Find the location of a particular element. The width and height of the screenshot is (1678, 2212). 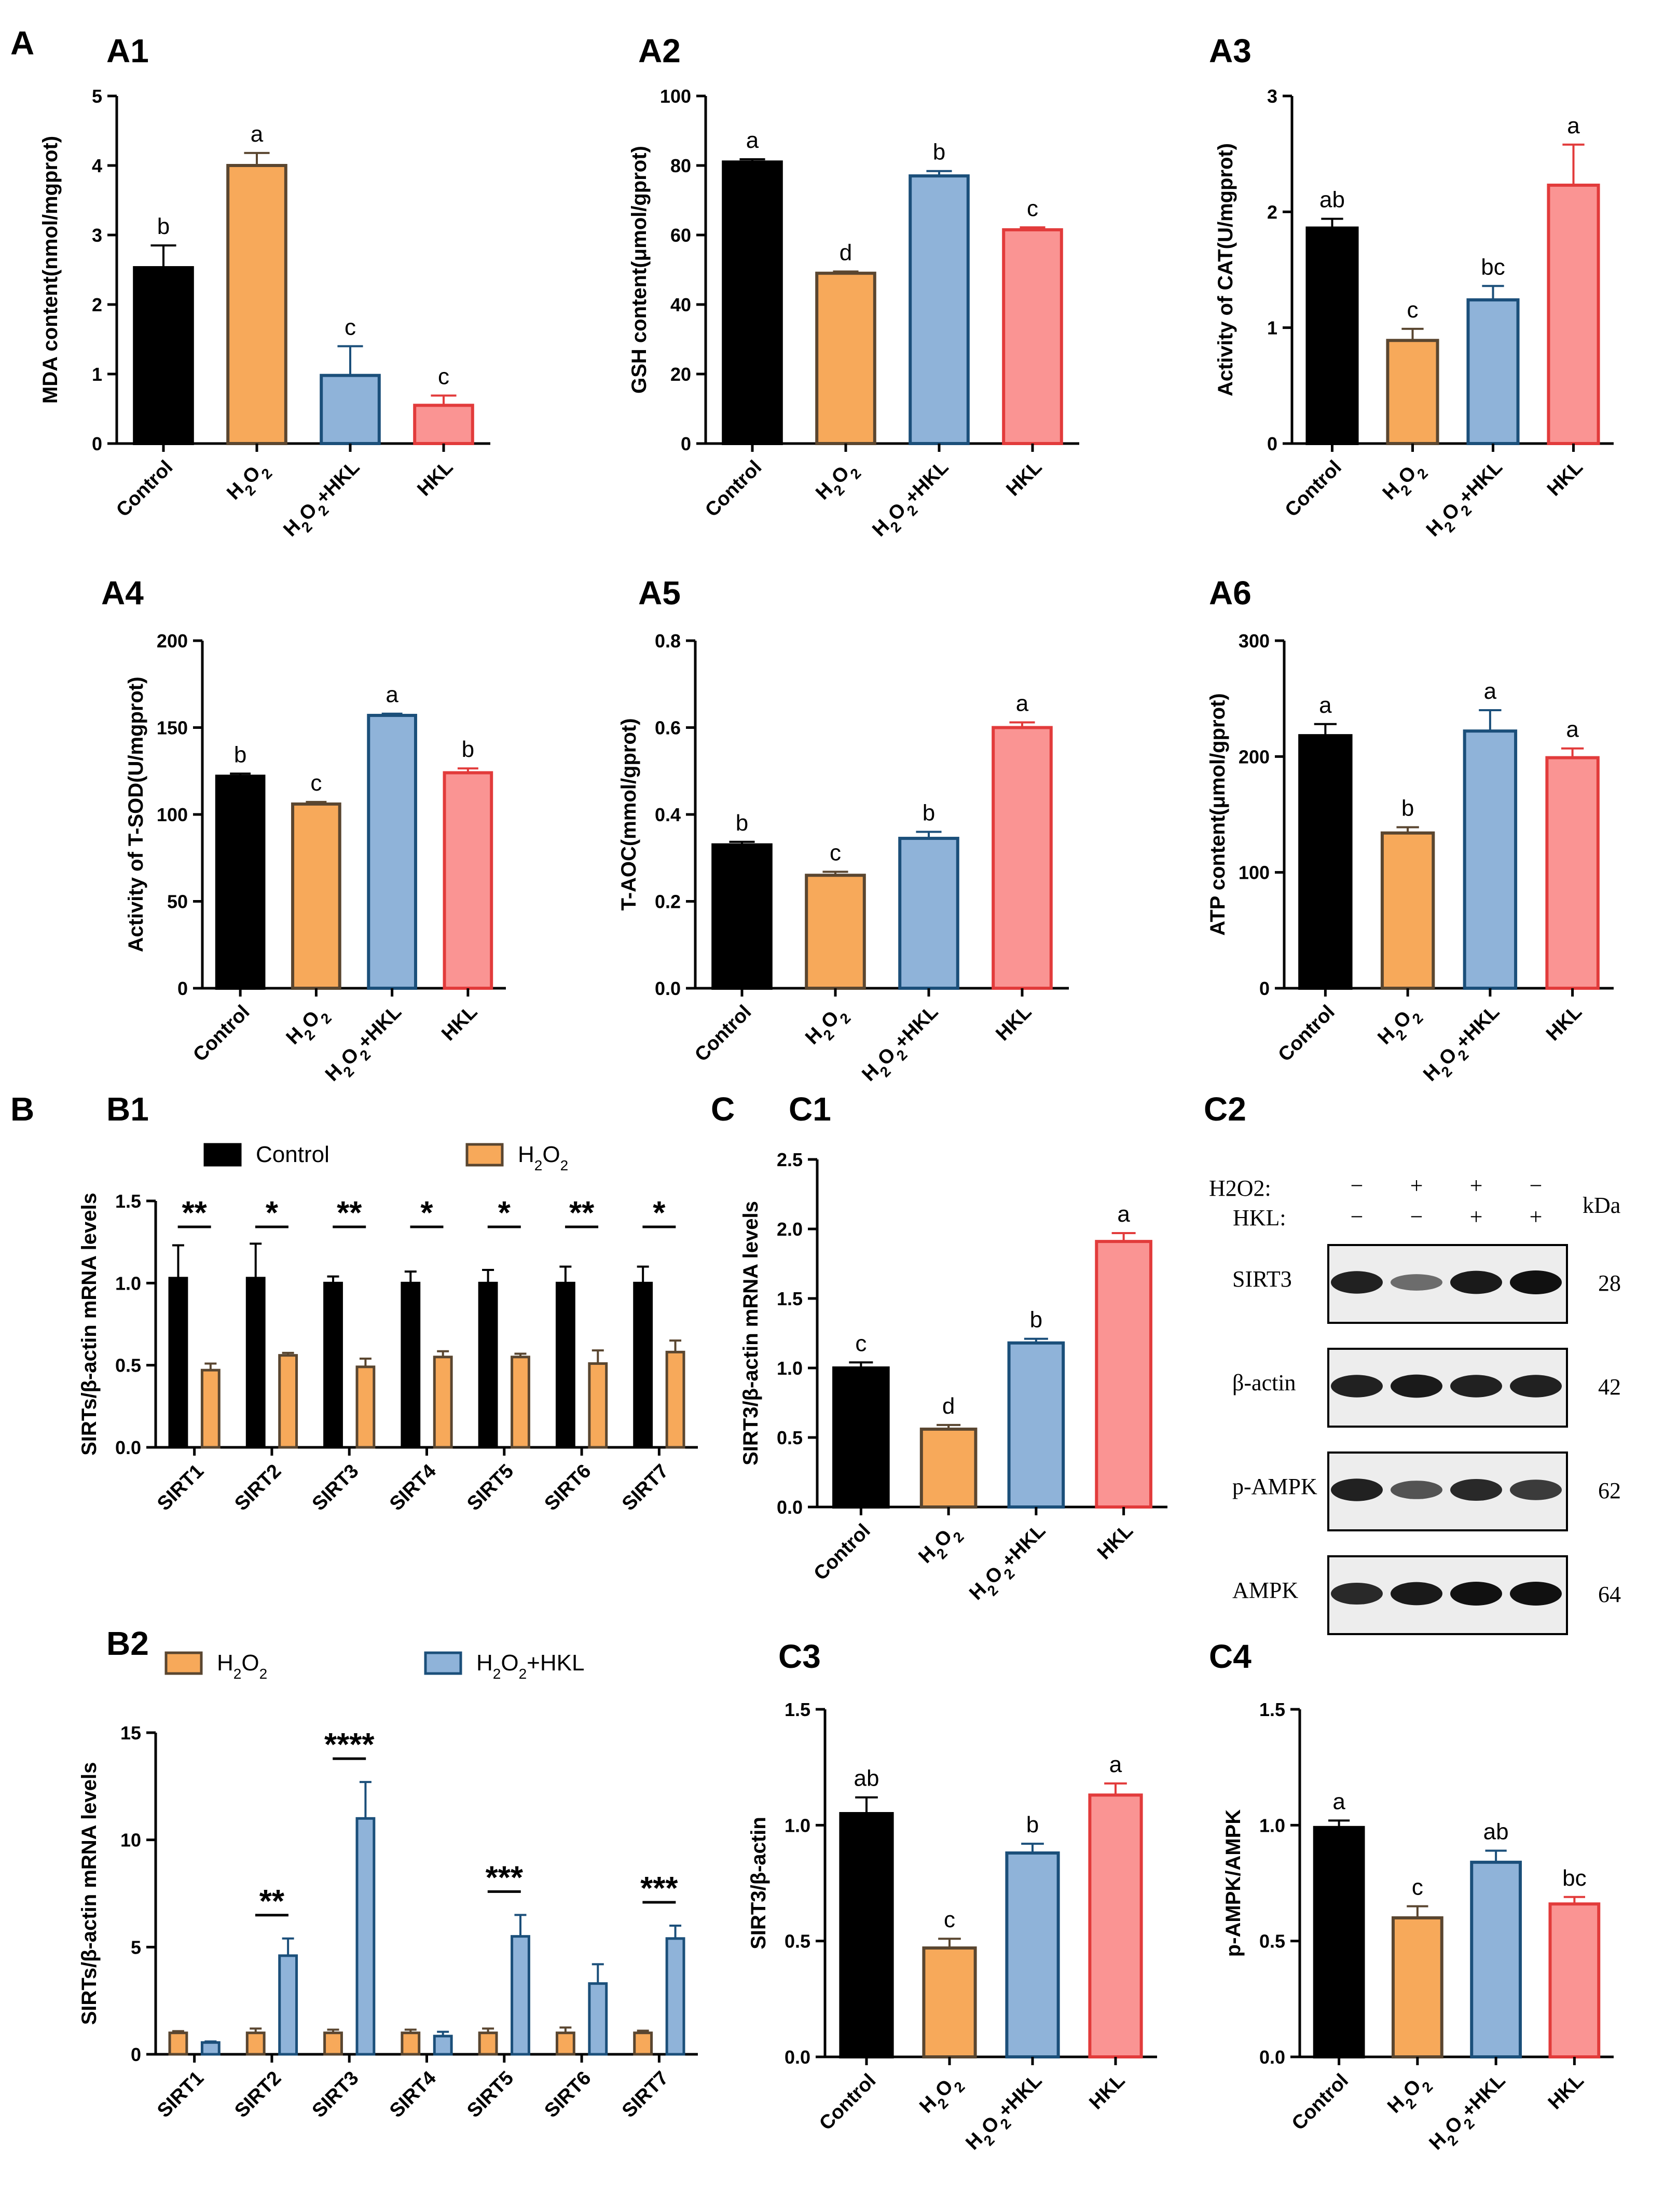

panel-letter-c: C is located at coordinates (723, 1109).